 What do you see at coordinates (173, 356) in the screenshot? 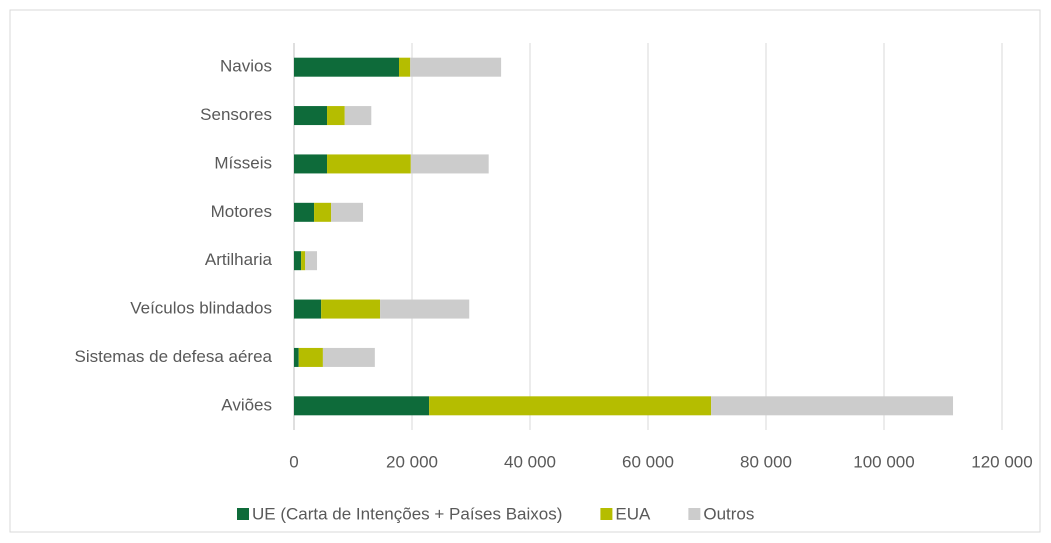
I see `y-tick-label: Sistemas de defesa aérea` at bounding box center [173, 356].